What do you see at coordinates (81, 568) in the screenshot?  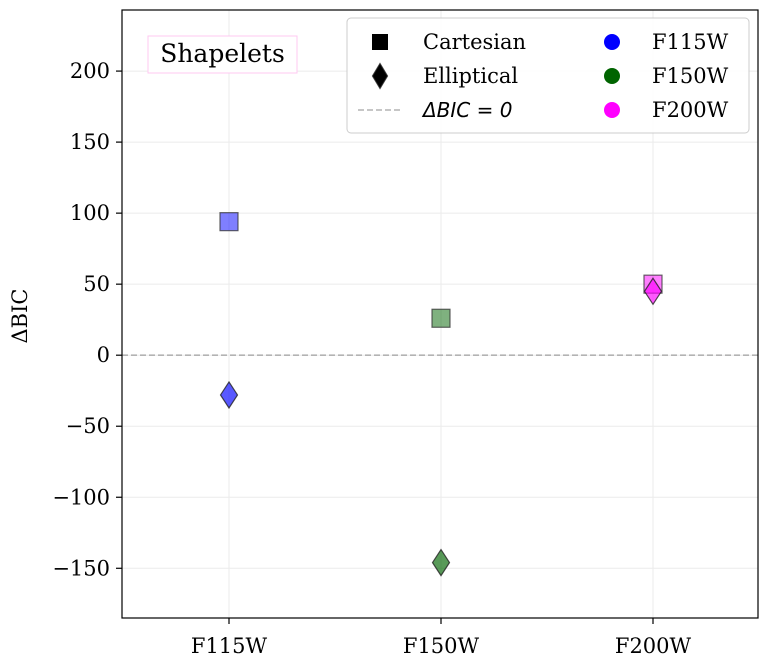 I see `y-tick-label: −150` at bounding box center [81, 568].